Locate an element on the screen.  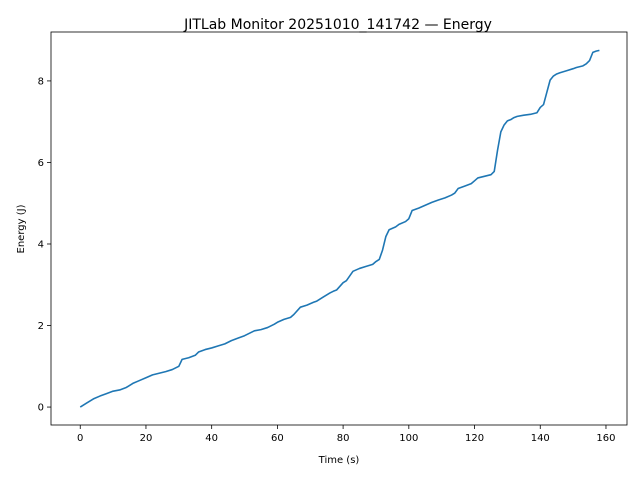
x-tick-label: 100 is located at coordinates (408, 438).